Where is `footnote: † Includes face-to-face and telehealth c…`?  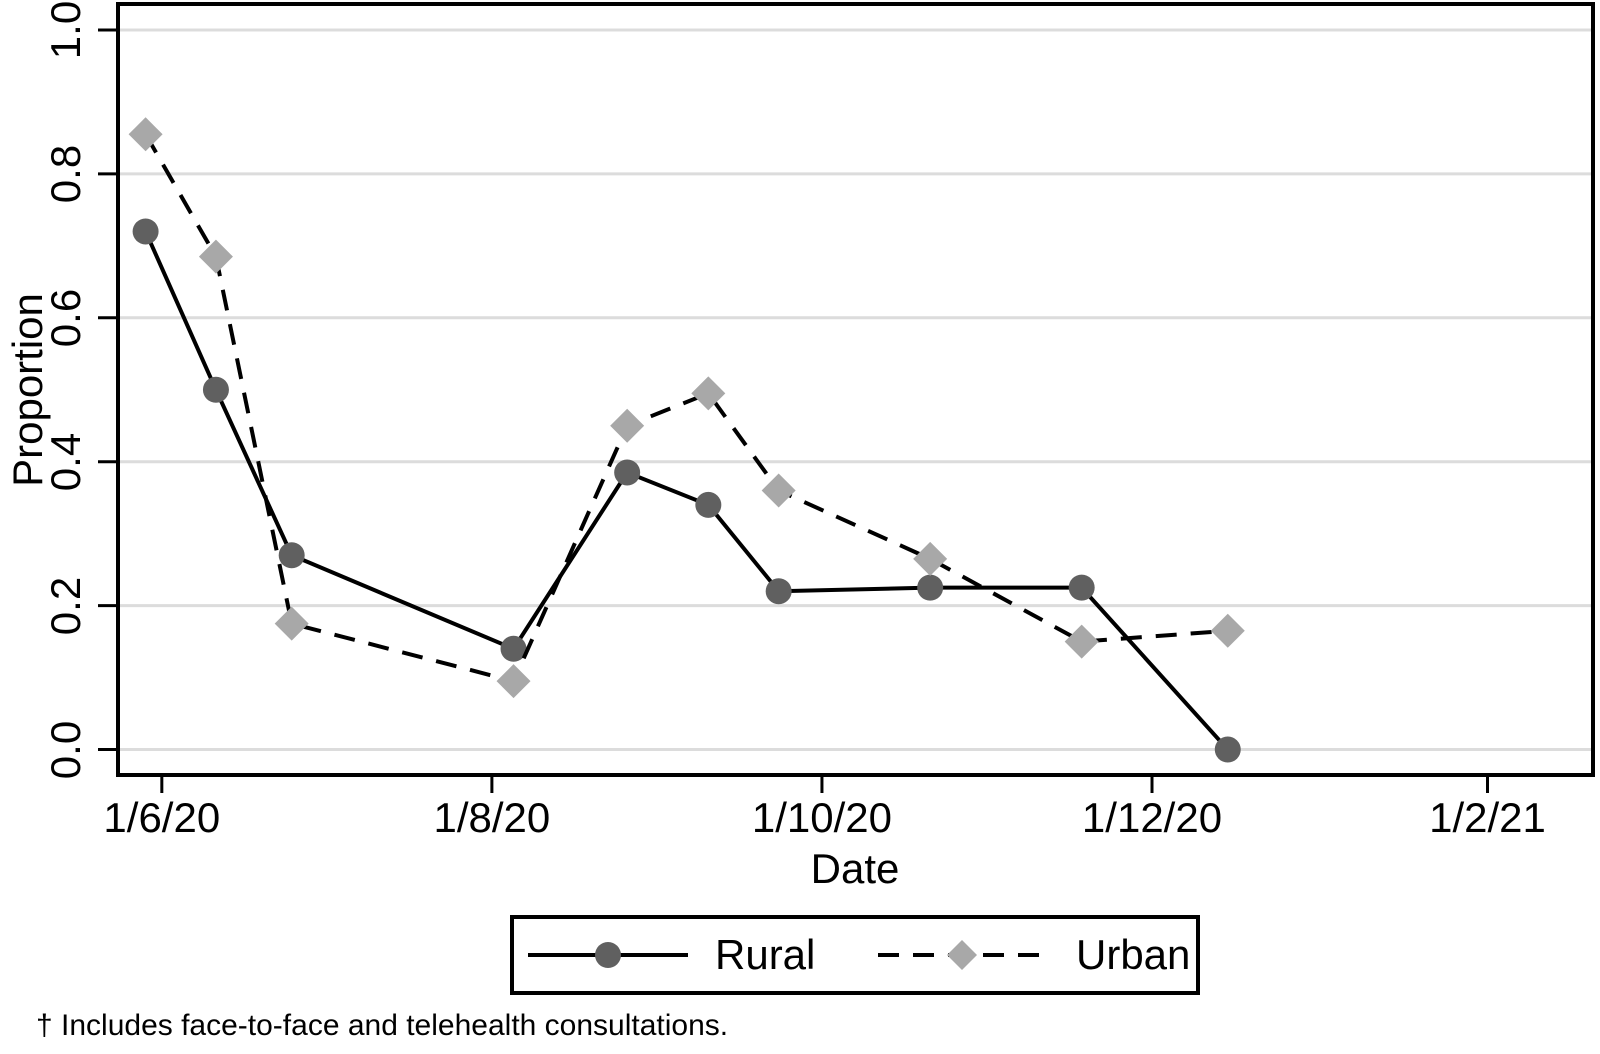
footnote: † Includes face-to-face and telehealth c… is located at coordinates (382, 1025).